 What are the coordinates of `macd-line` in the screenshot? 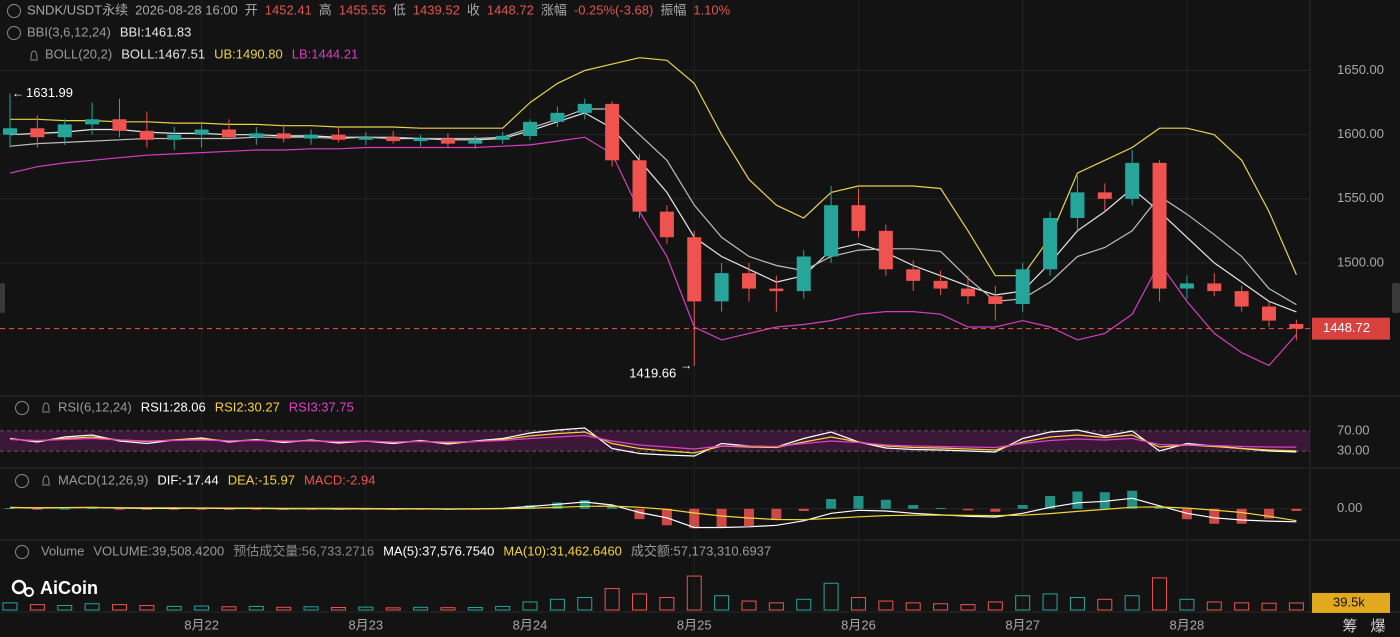 It's located at (653, 513).